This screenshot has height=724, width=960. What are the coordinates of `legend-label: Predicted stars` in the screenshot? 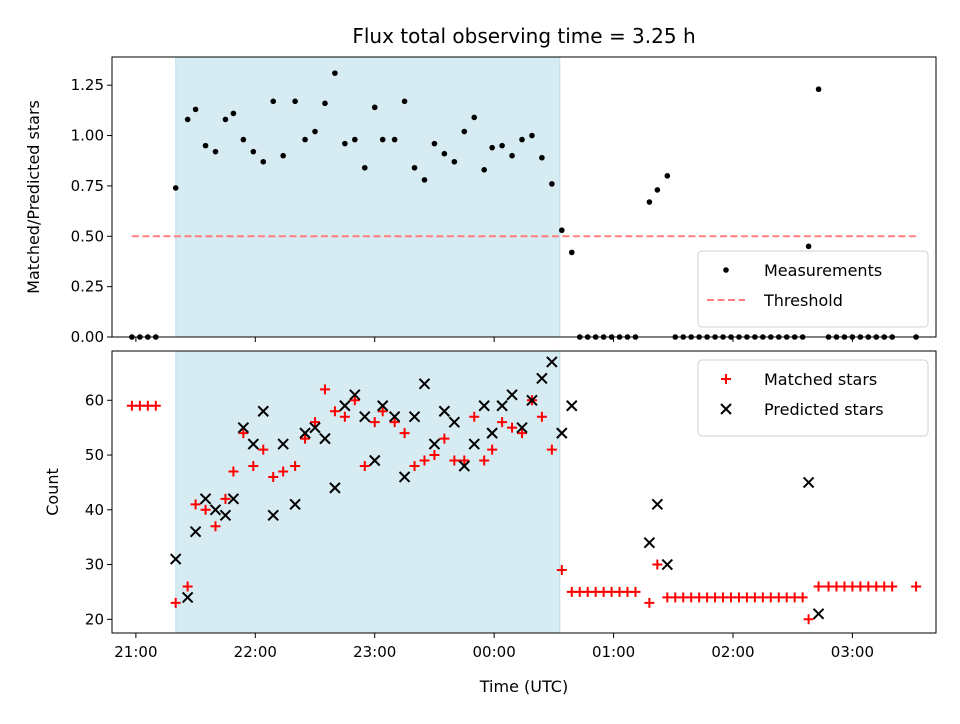 It's located at (824, 409).